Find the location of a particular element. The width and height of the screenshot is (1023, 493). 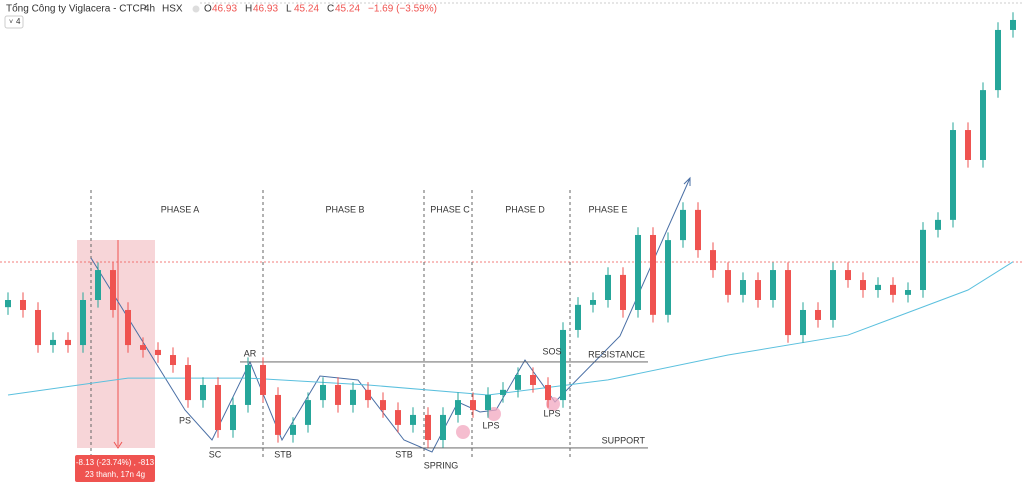

lps-markers is located at coordinates (508, 418).